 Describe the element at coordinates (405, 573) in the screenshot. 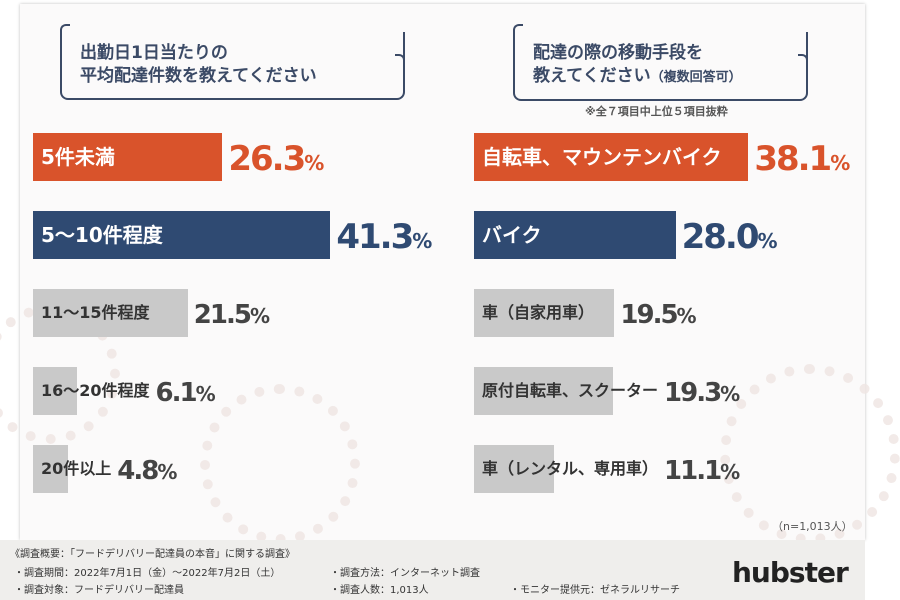

I see `survey-method: ・調査方法：インターネット調査` at that location.